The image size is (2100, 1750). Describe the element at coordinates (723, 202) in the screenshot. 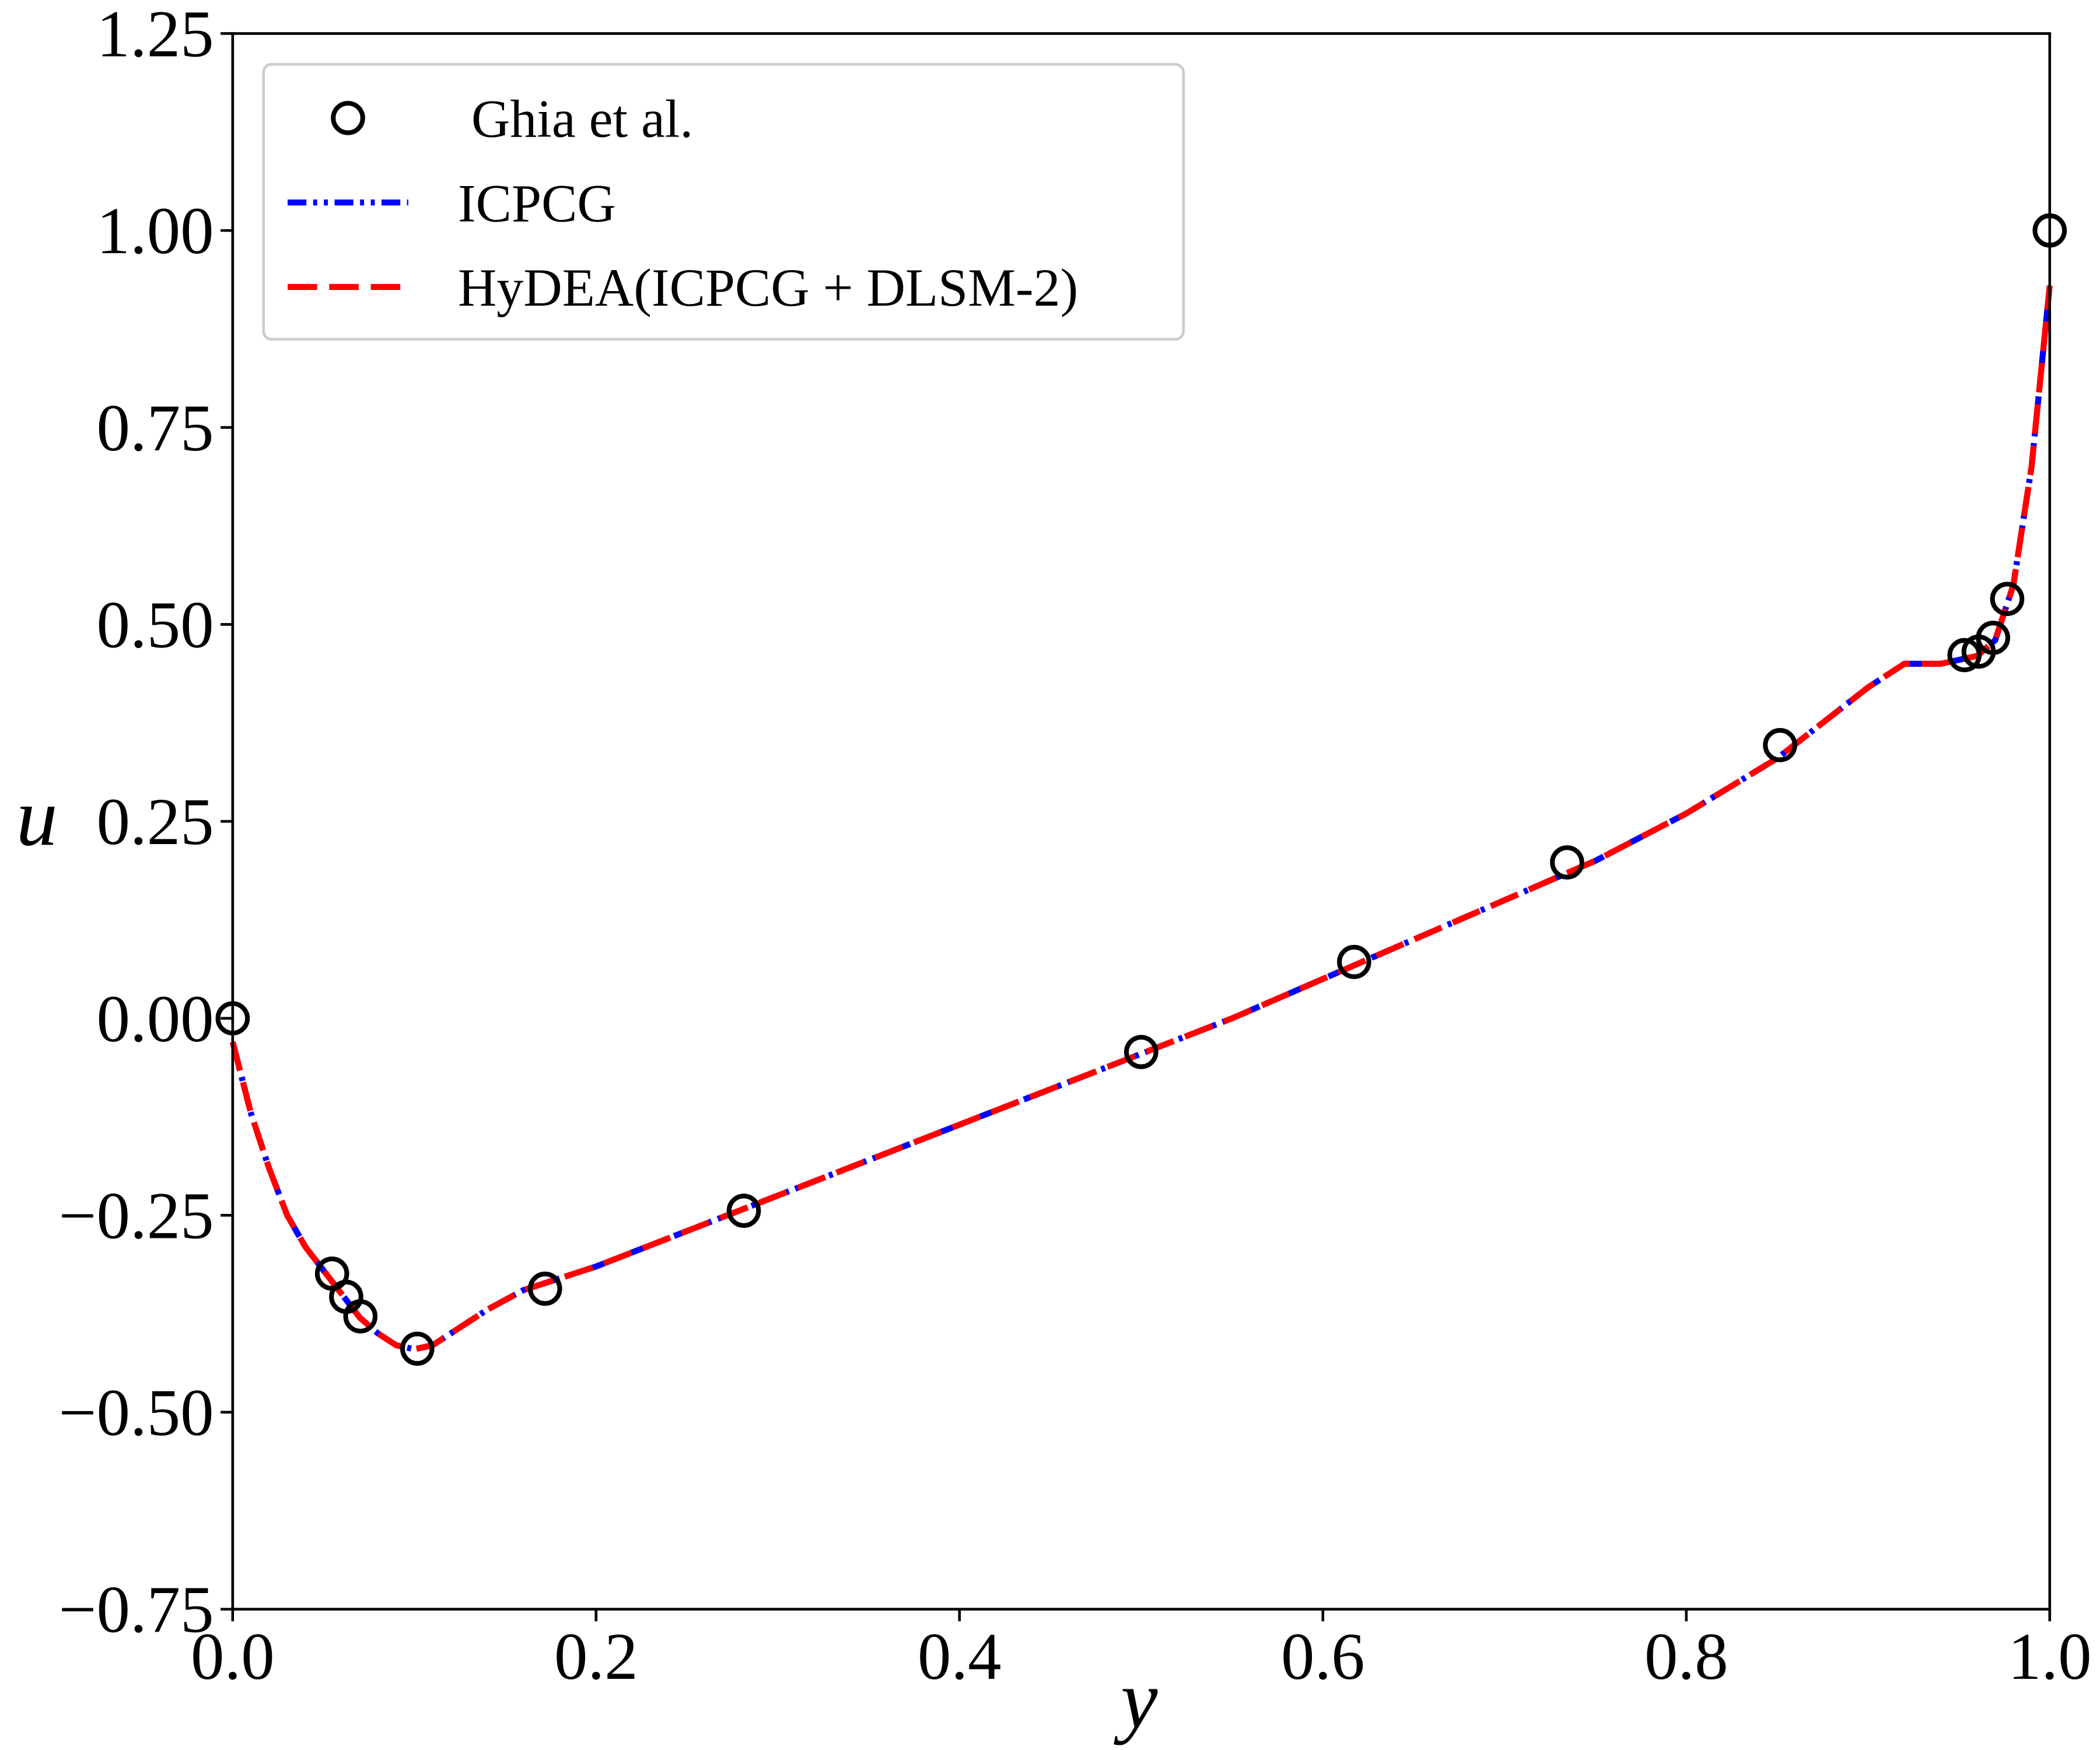

I see `legend-box` at that location.